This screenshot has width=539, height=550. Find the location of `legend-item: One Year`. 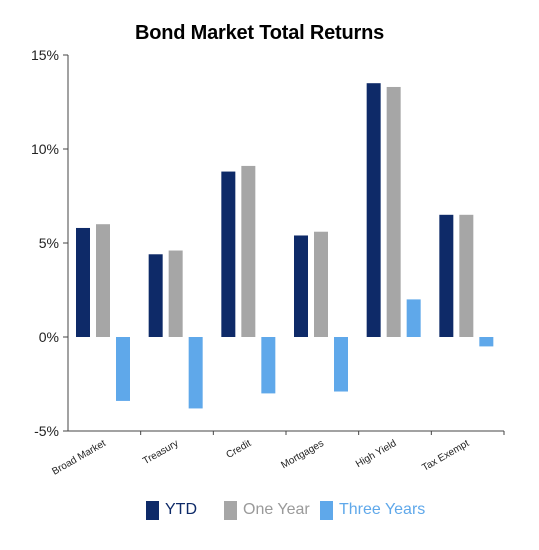

legend-item: One Year is located at coordinates (267, 510).